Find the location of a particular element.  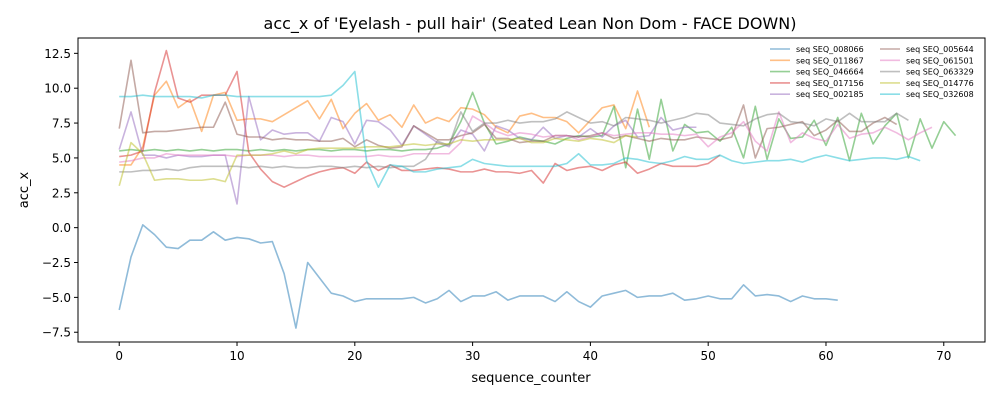

y-tick-label: −2.5 is located at coordinates (56, 263).